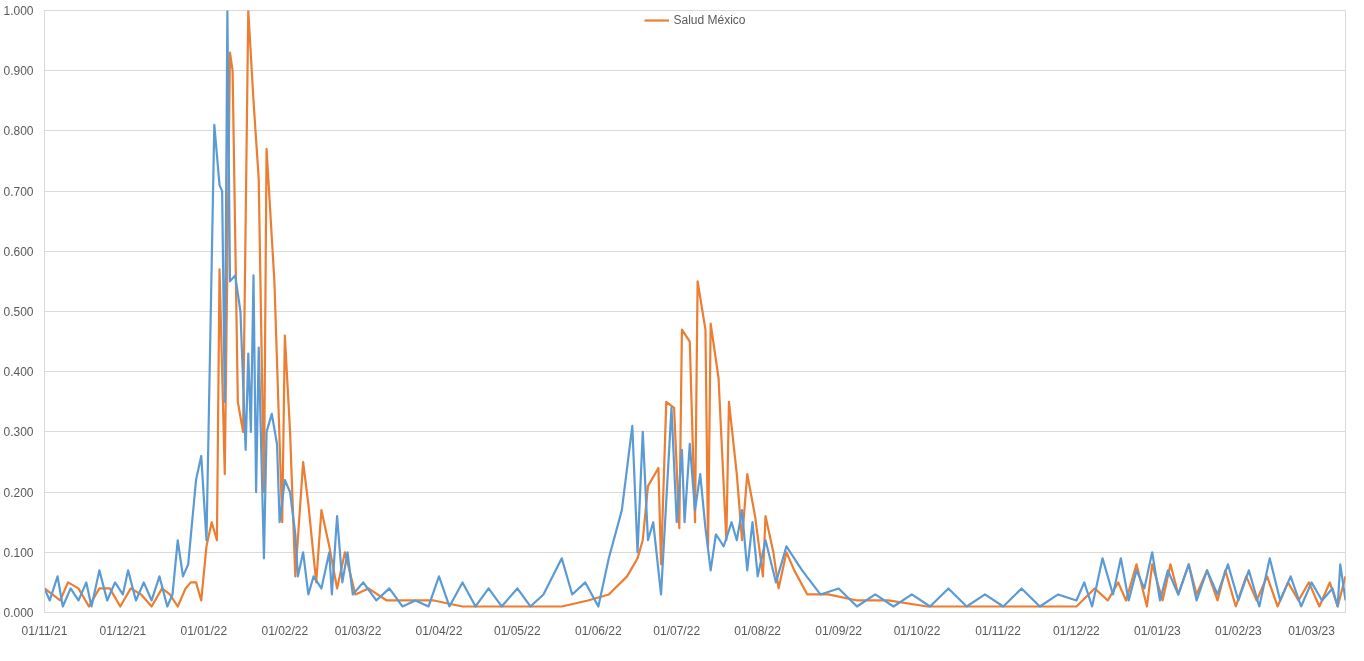 The height and width of the screenshot is (661, 1364). I want to click on x-tick-label: 01/10/22, so click(917, 630).